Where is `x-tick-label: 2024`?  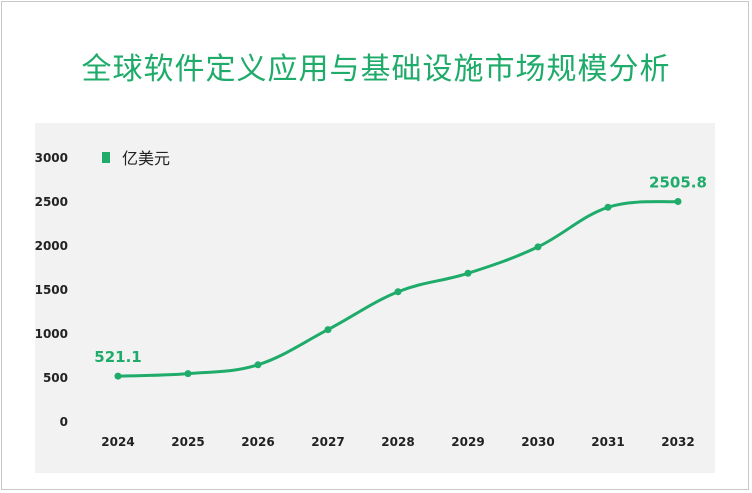
x-tick-label: 2024 is located at coordinates (117, 442).